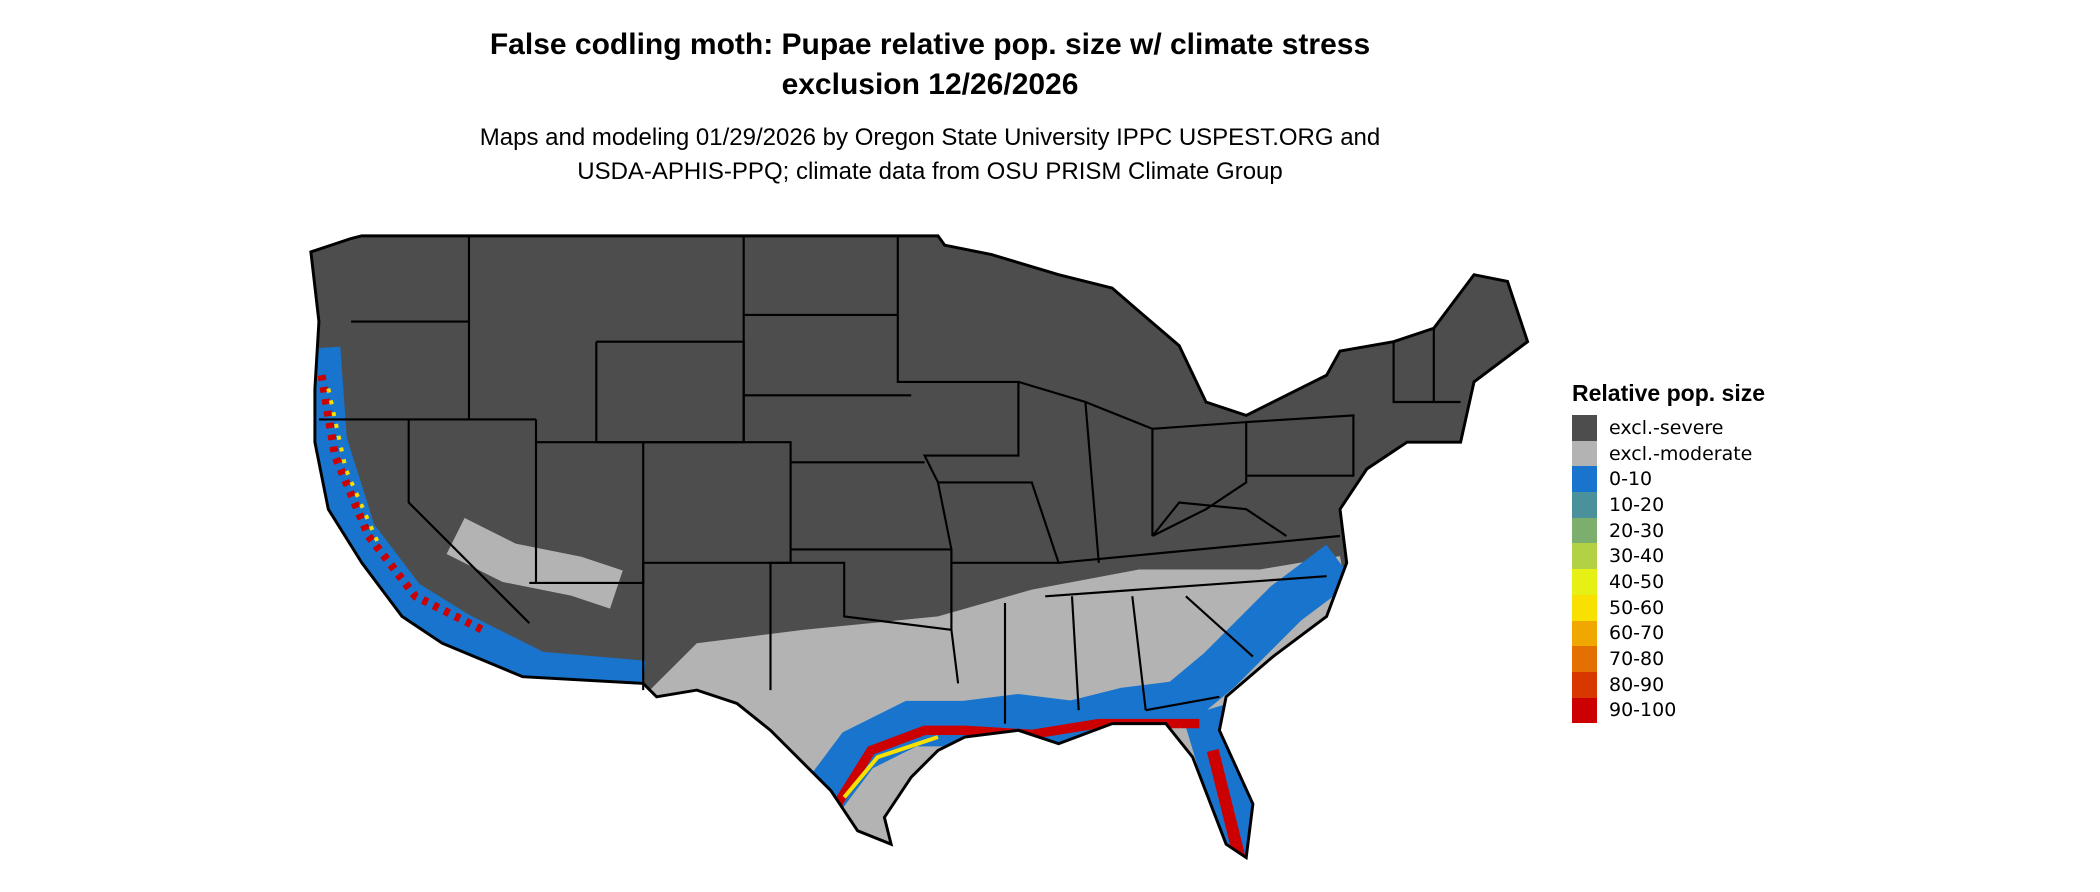  What do you see at coordinates (1637, 530) in the screenshot?
I see `legend-label: 20-30` at bounding box center [1637, 530].